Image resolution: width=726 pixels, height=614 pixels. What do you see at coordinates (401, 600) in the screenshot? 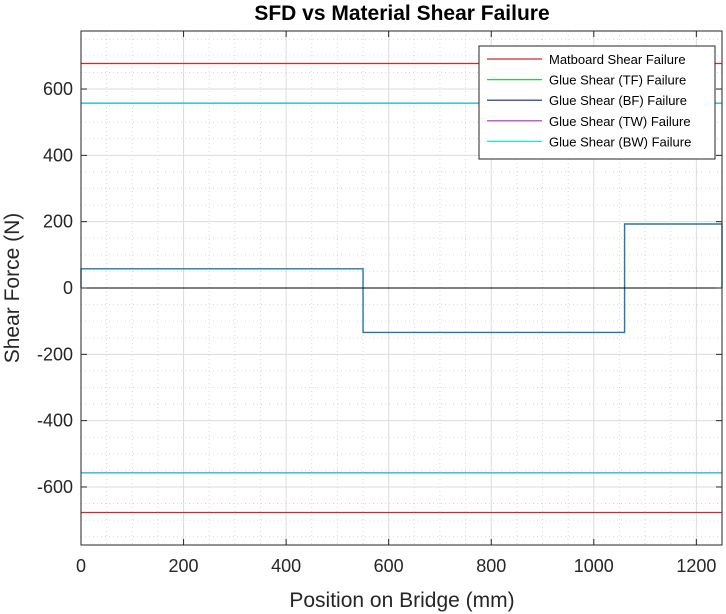
I see `x-axis-label: Position on Bridge (mm)` at bounding box center [401, 600].